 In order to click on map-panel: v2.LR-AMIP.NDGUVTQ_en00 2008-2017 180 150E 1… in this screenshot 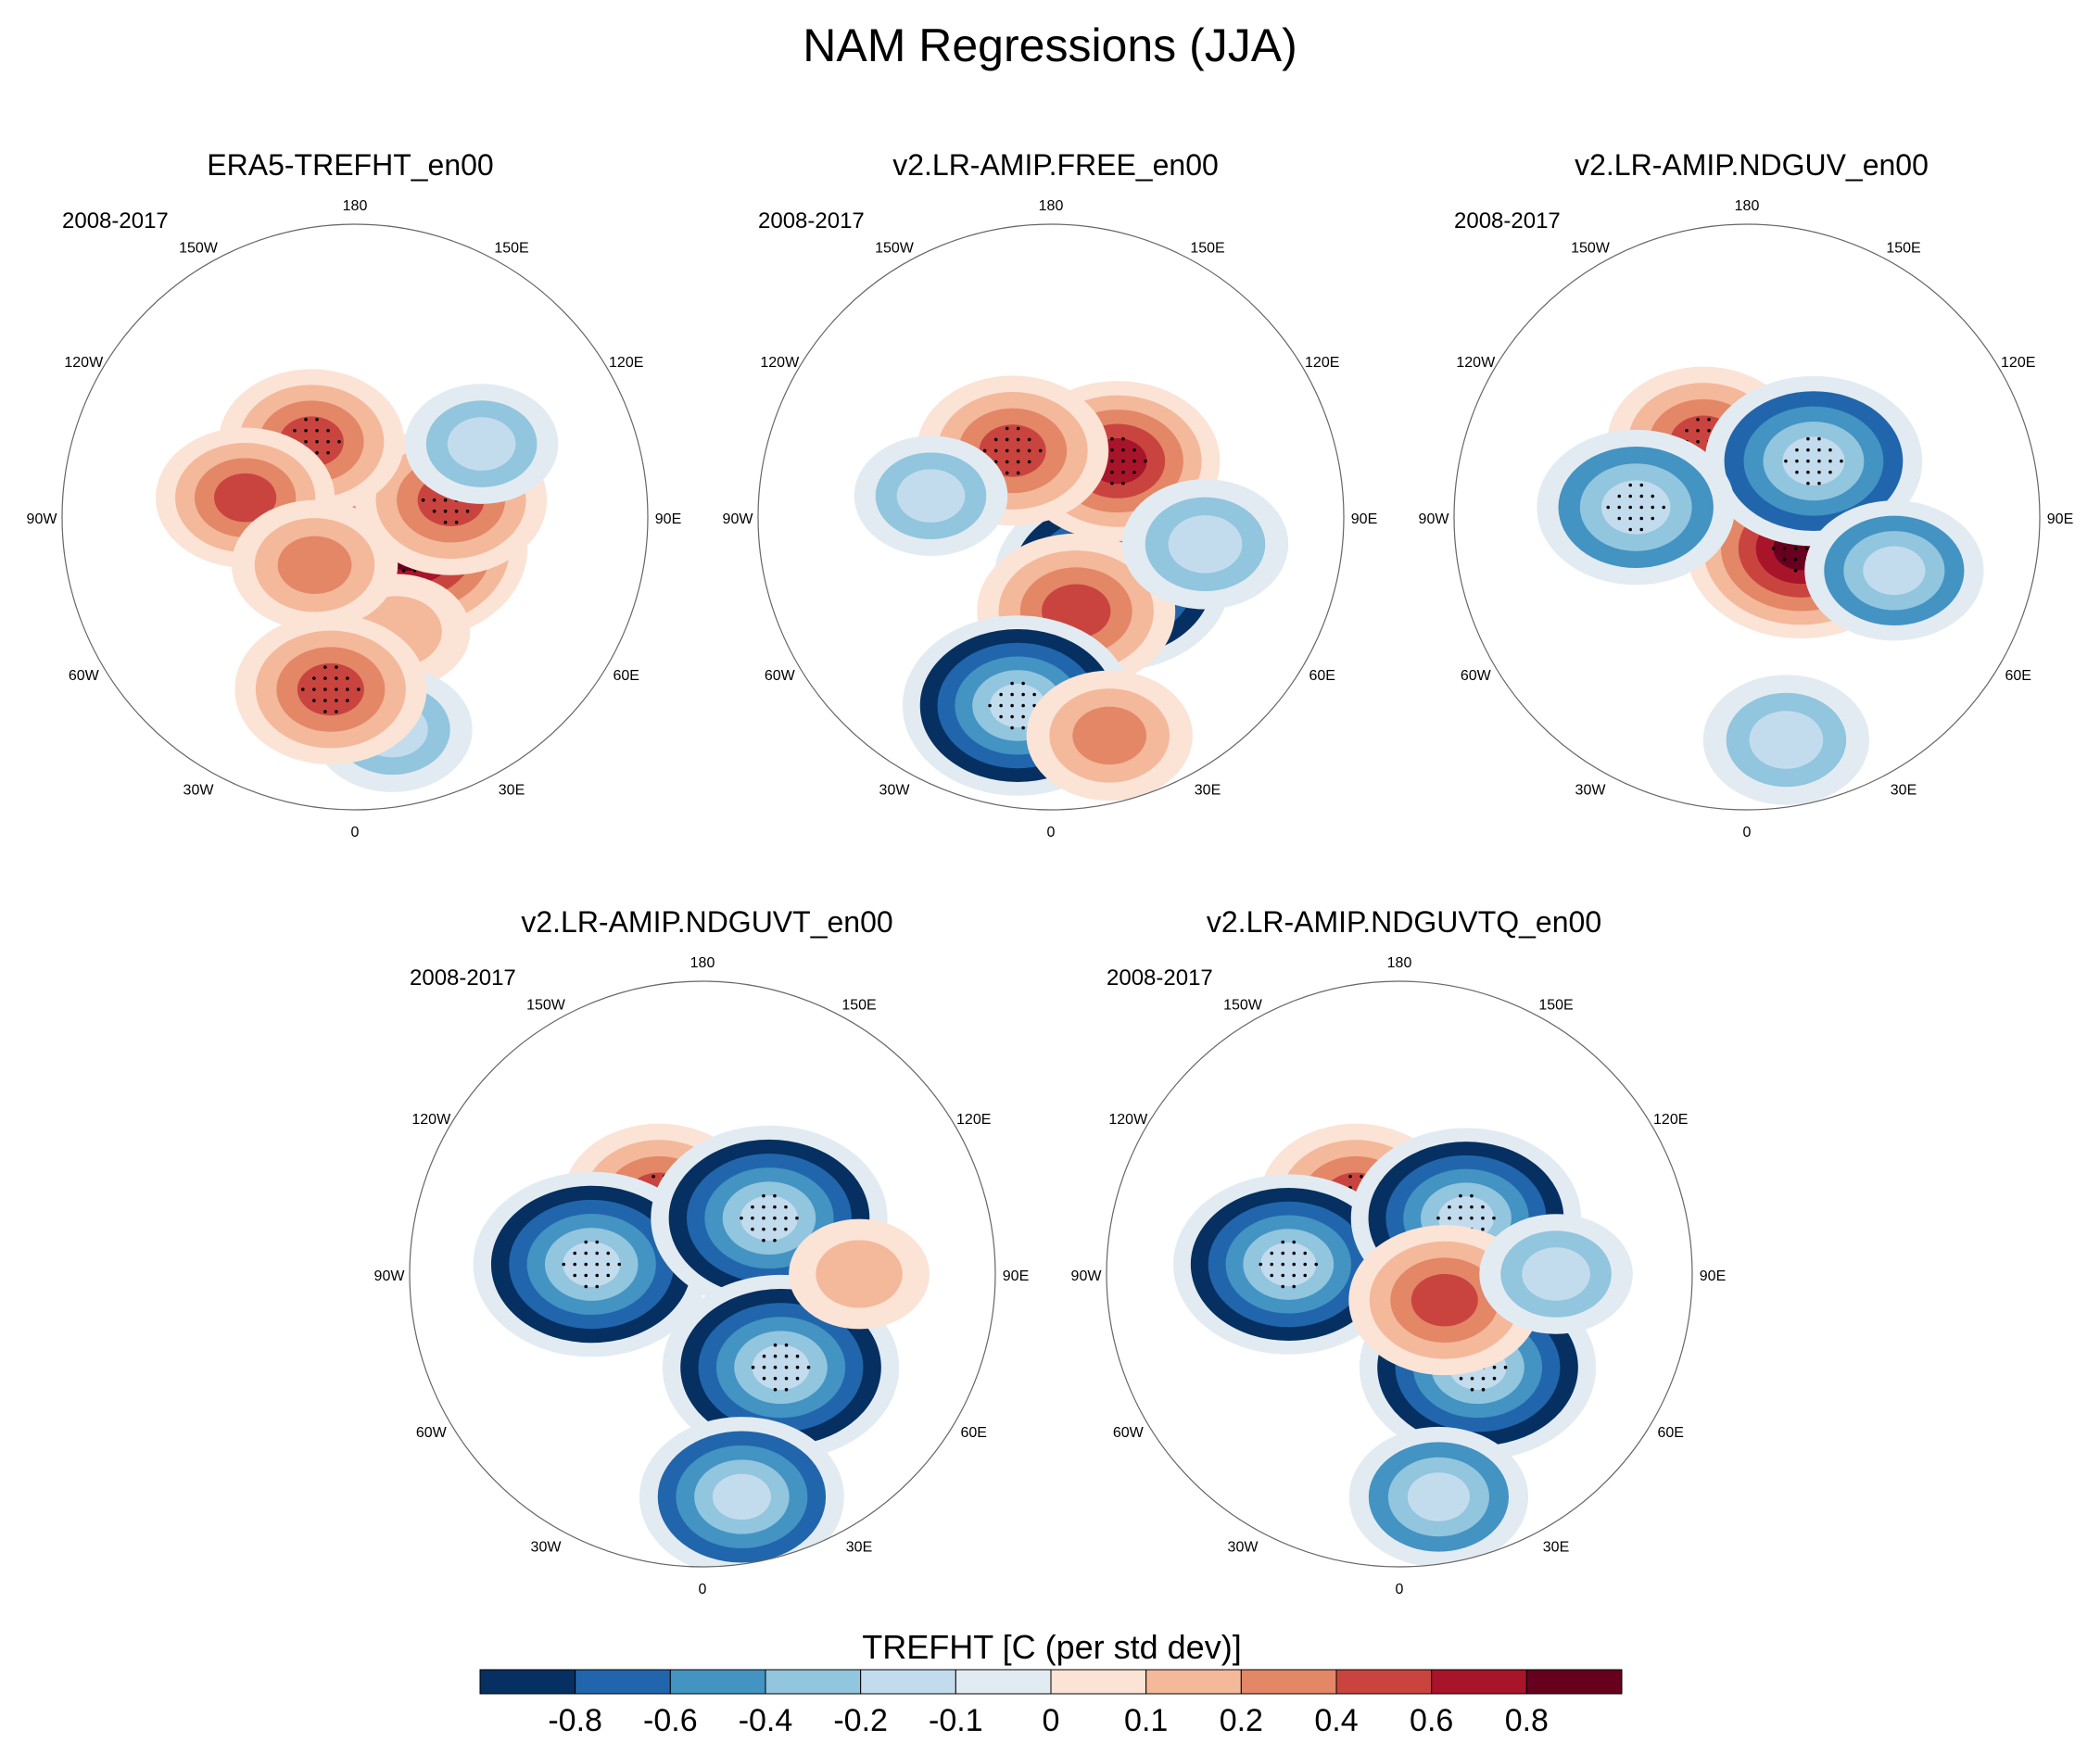, I will do `click(1399, 1251)`.